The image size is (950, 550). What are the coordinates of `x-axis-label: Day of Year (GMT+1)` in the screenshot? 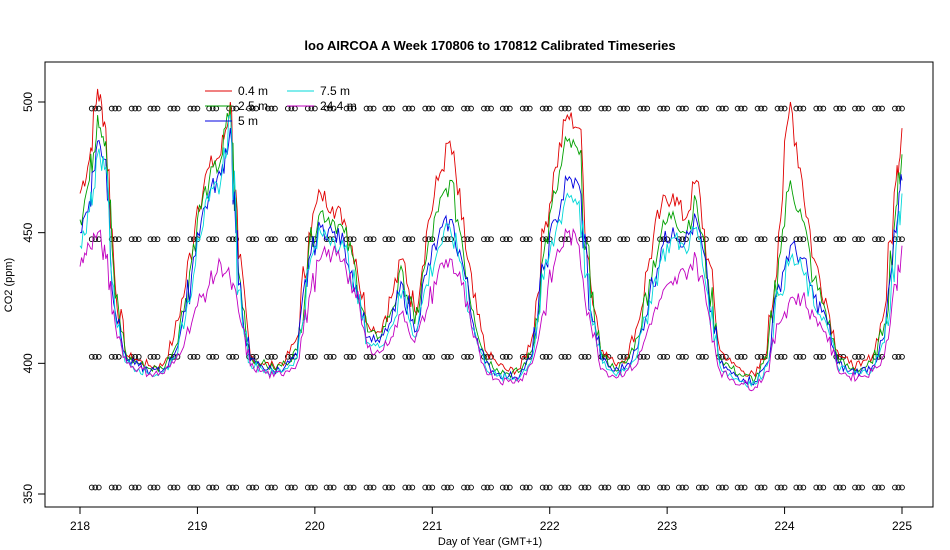 It's located at (490, 542).